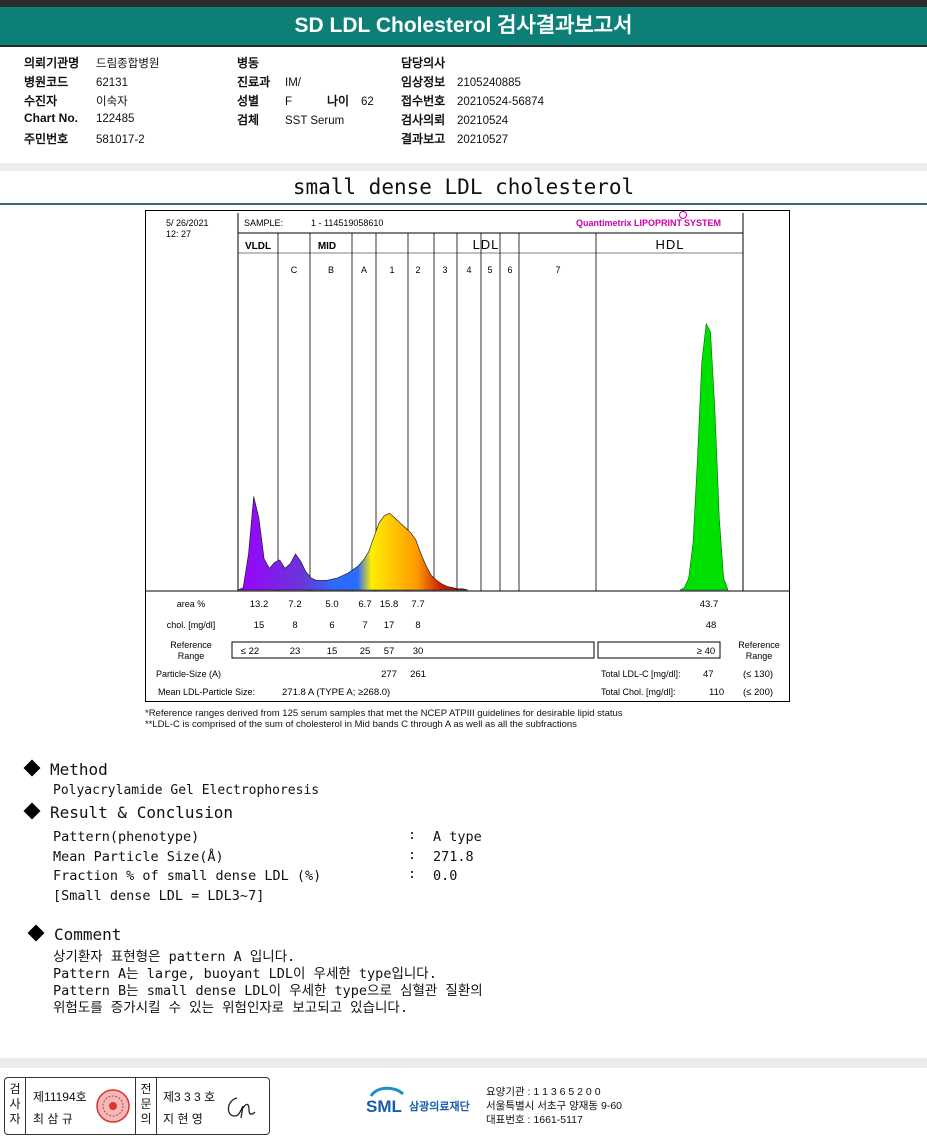 This screenshot has width=927, height=1141. What do you see at coordinates (444, 270) in the screenshot?
I see `band-label: 3` at bounding box center [444, 270].